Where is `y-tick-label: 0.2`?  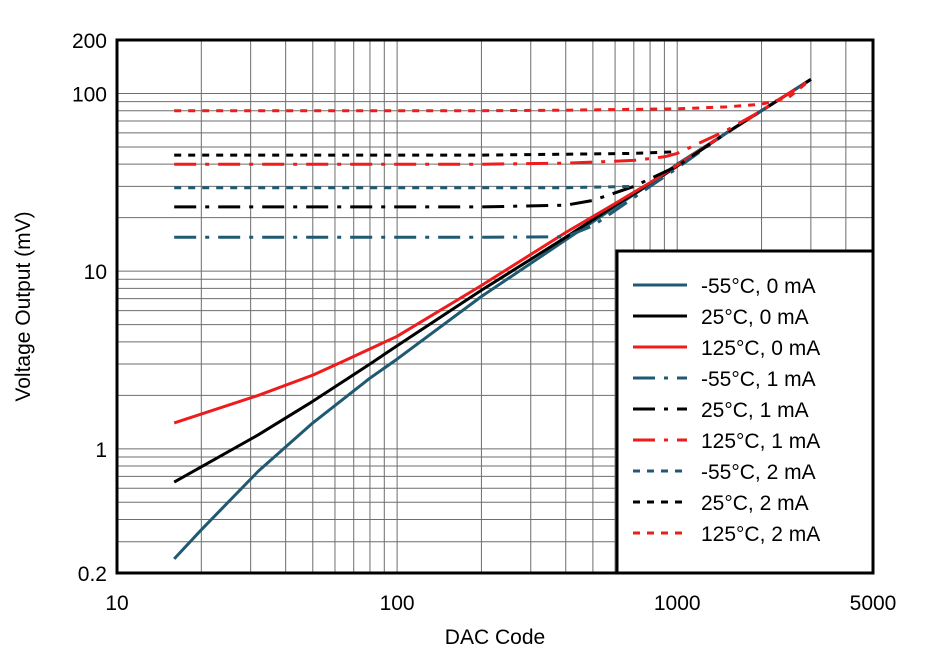 y-tick-label: 0.2 is located at coordinates (92, 574).